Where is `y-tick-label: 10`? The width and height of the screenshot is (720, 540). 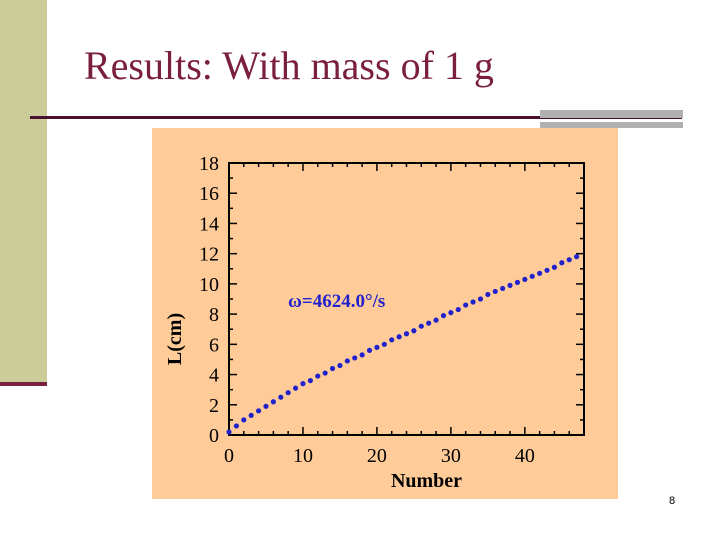
y-tick-label: 10 is located at coordinates (209, 285).